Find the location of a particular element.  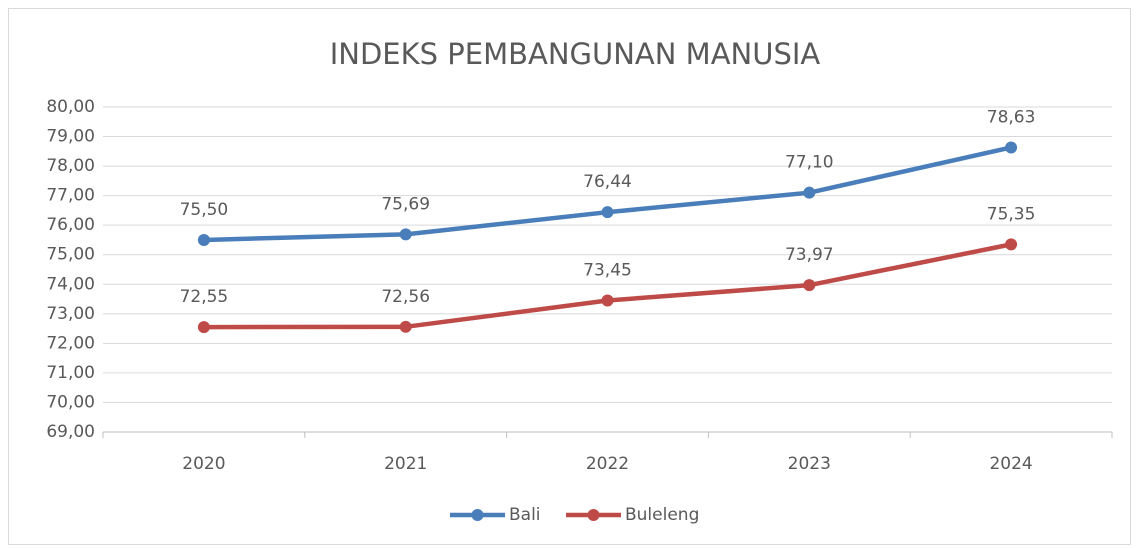

chart-title: INDEKS PEMBANGUNAN MANUSIA is located at coordinates (575, 54).